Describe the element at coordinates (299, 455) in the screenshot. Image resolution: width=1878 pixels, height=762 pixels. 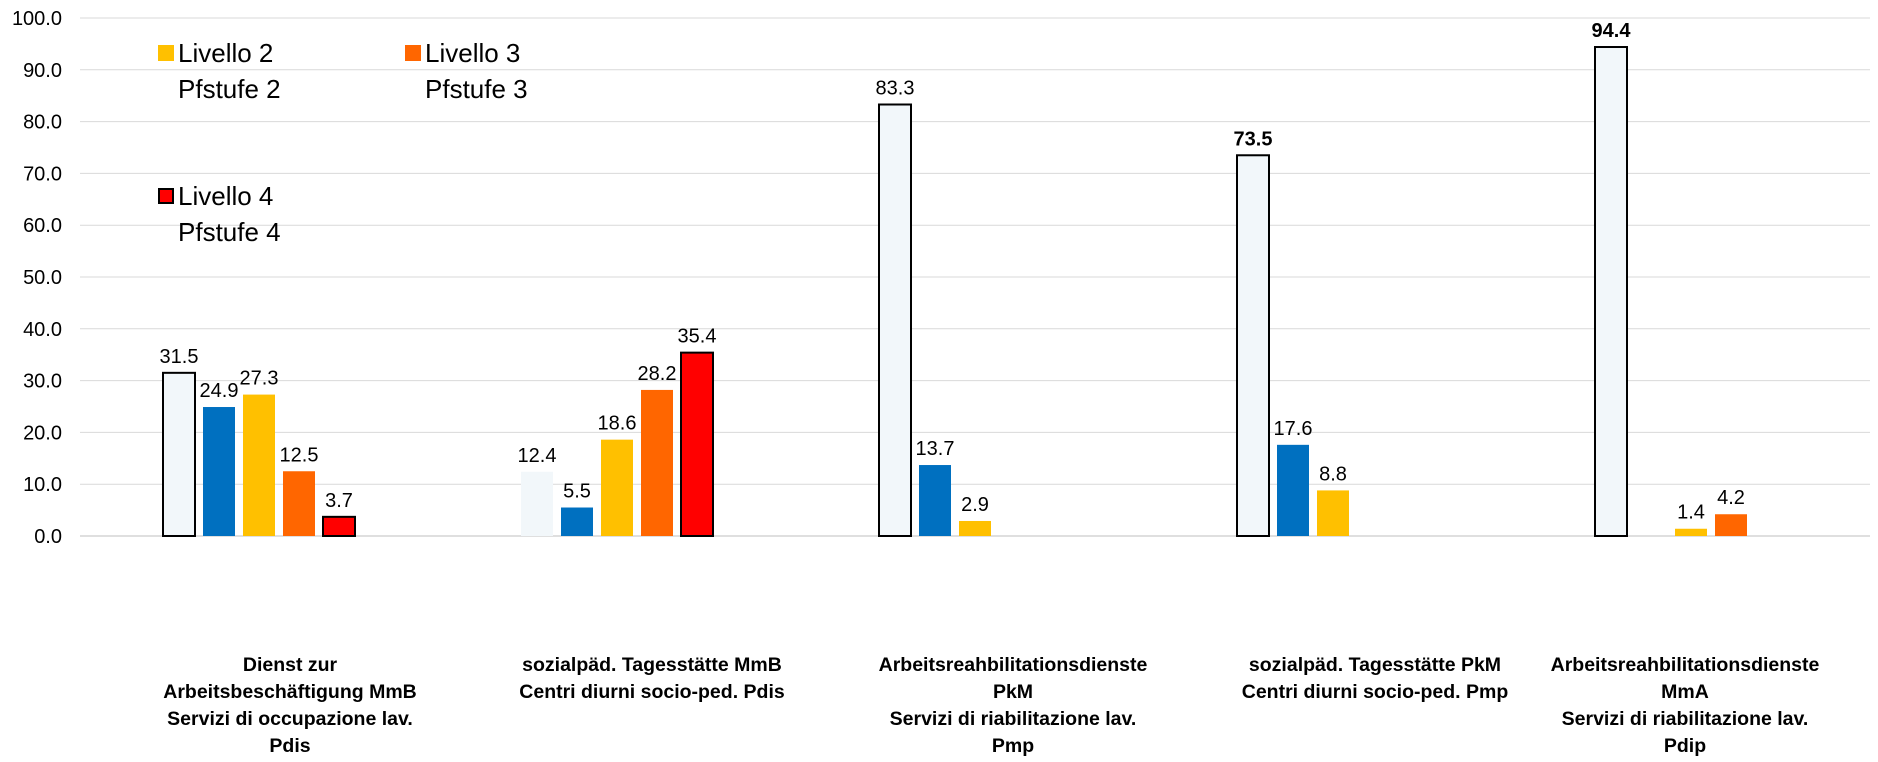
I see `data-label: 12.5` at that location.